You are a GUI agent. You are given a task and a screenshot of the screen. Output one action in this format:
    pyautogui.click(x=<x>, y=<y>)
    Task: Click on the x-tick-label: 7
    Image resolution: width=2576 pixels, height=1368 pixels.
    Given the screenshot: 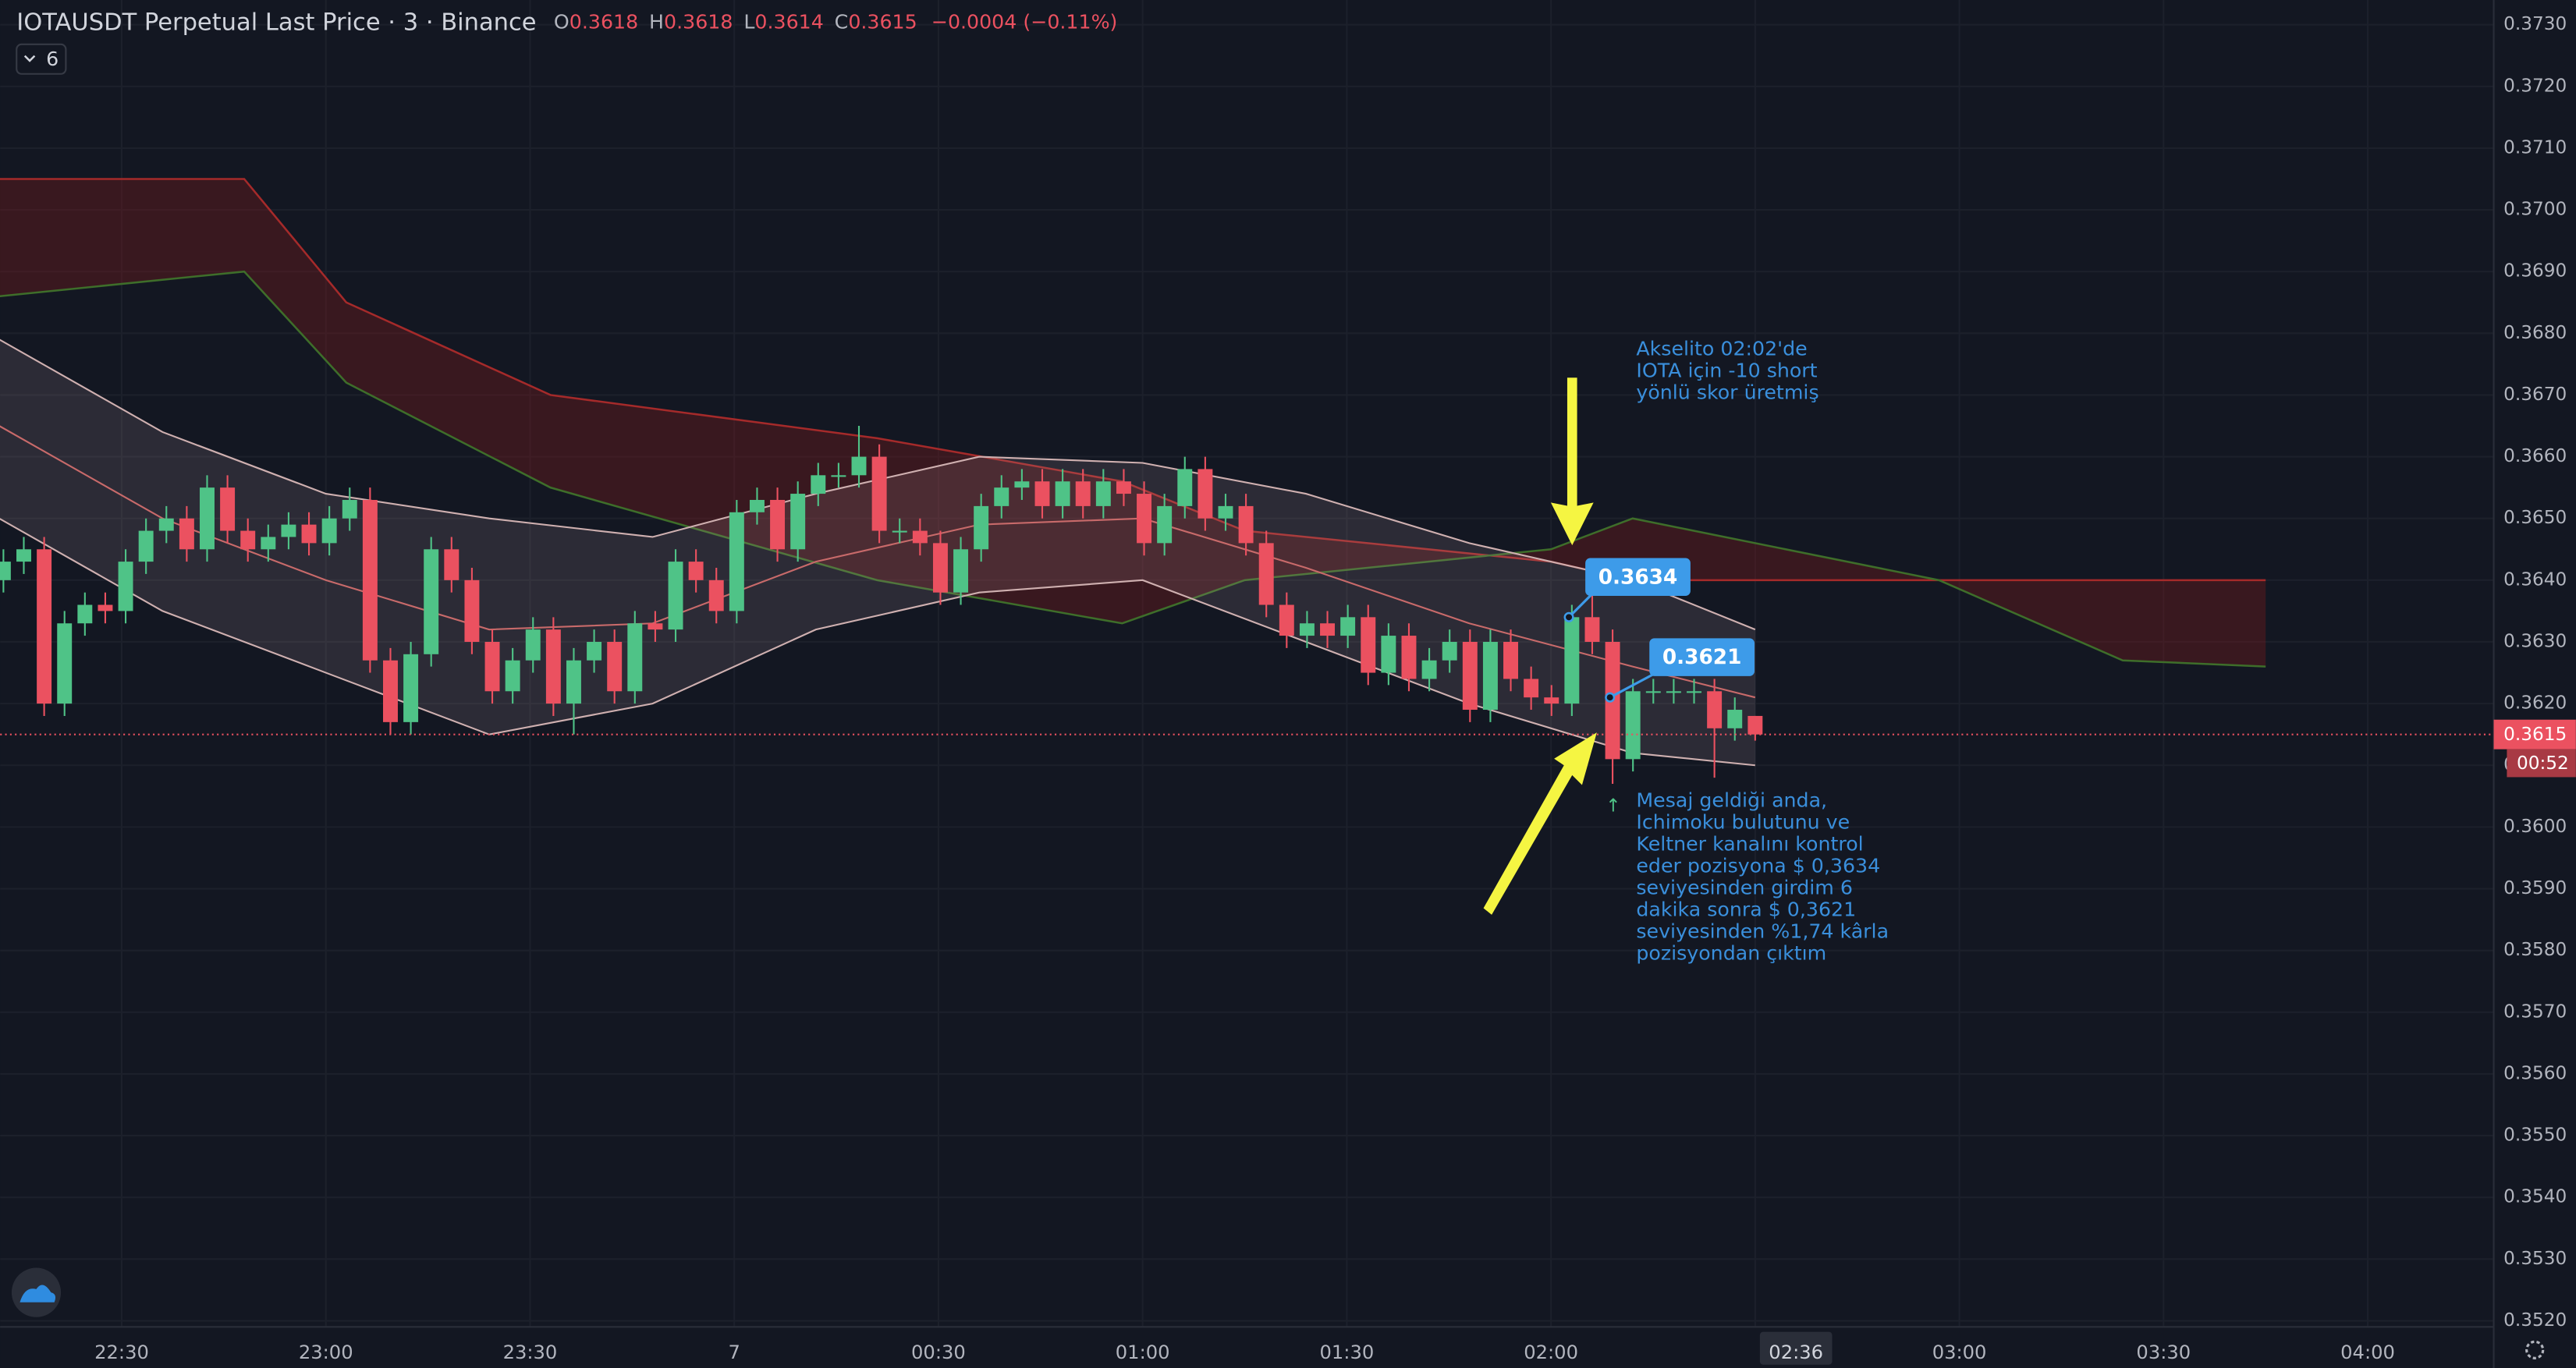 What is the action you would take?
    pyautogui.click(x=734, y=1352)
    